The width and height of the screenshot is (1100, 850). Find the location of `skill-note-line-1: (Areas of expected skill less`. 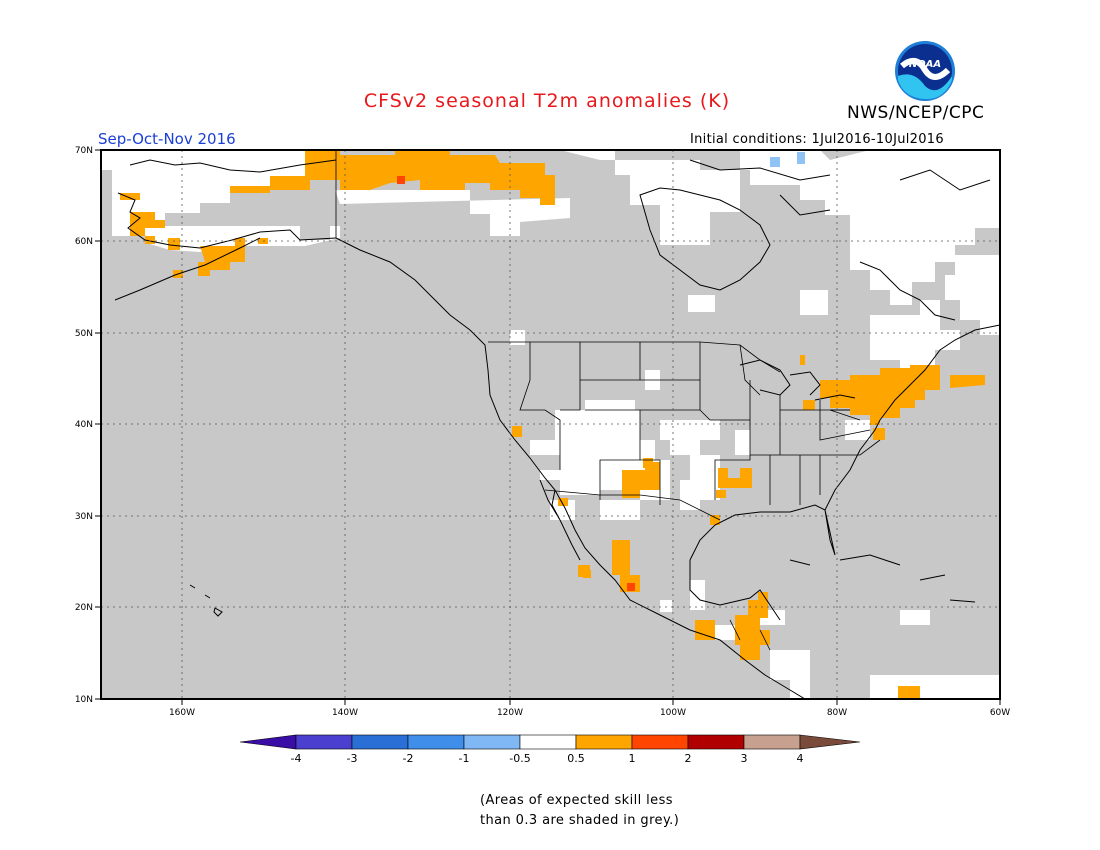

skill-note-line-1: (Areas of expected skill less is located at coordinates (576, 800).